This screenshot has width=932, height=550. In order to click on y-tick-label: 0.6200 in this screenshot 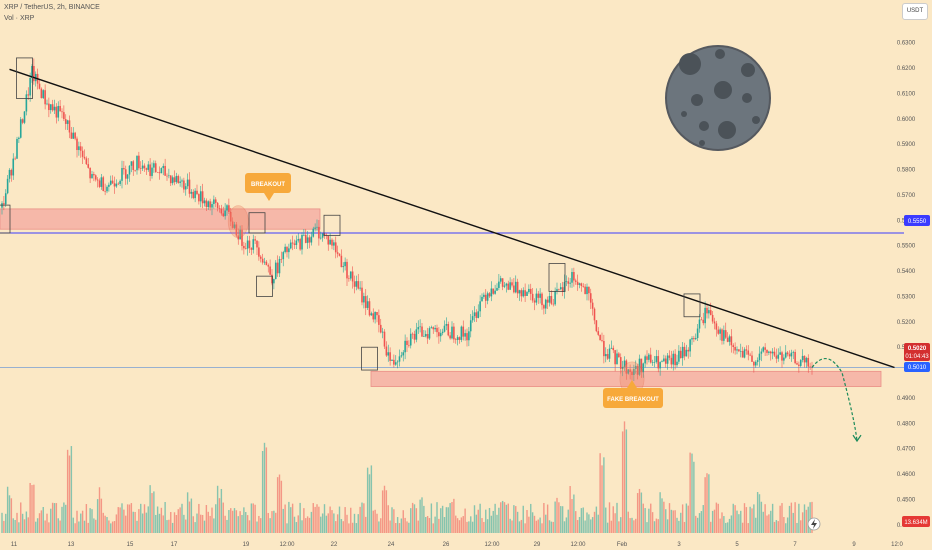, I will do `click(906, 69)`.